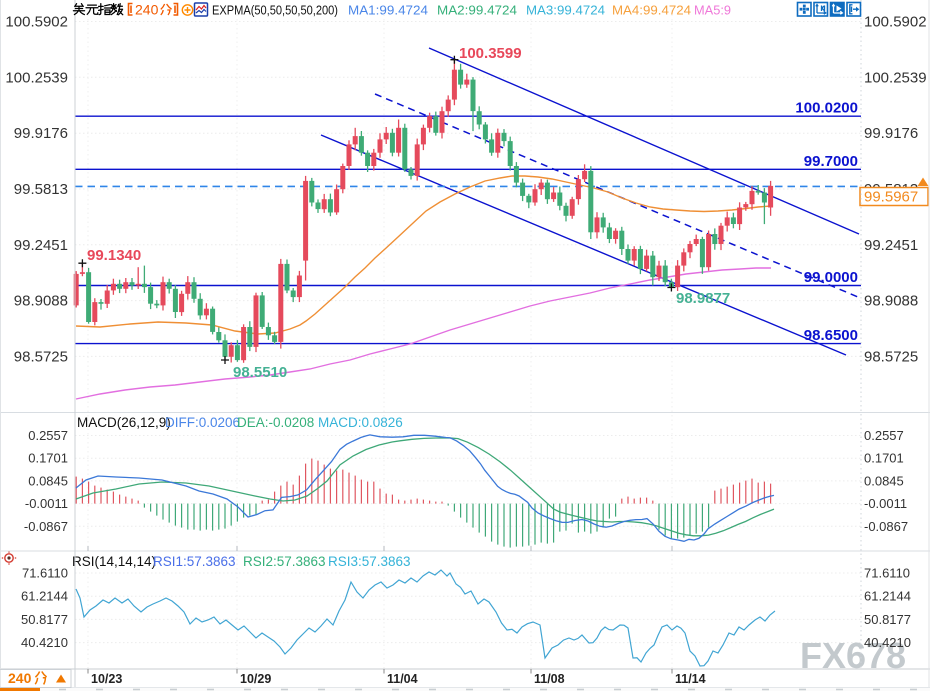  I want to click on svg-text: 10/29, so click(255, 679).